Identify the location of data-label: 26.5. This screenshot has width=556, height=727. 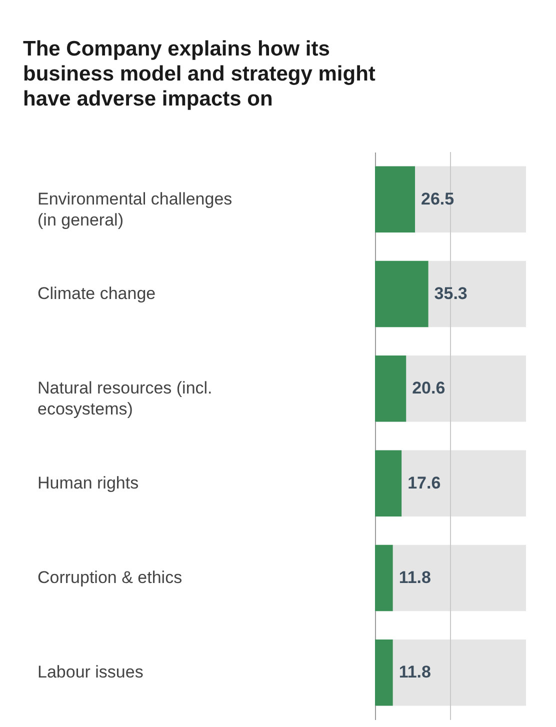
(437, 198).